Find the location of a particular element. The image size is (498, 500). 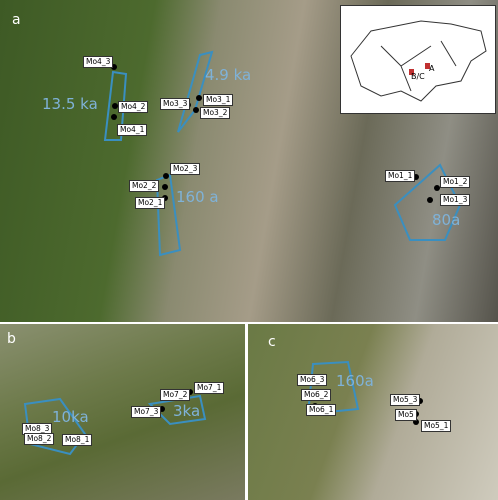

age-label: 4.9 ka is located at coordinates (228, 75).